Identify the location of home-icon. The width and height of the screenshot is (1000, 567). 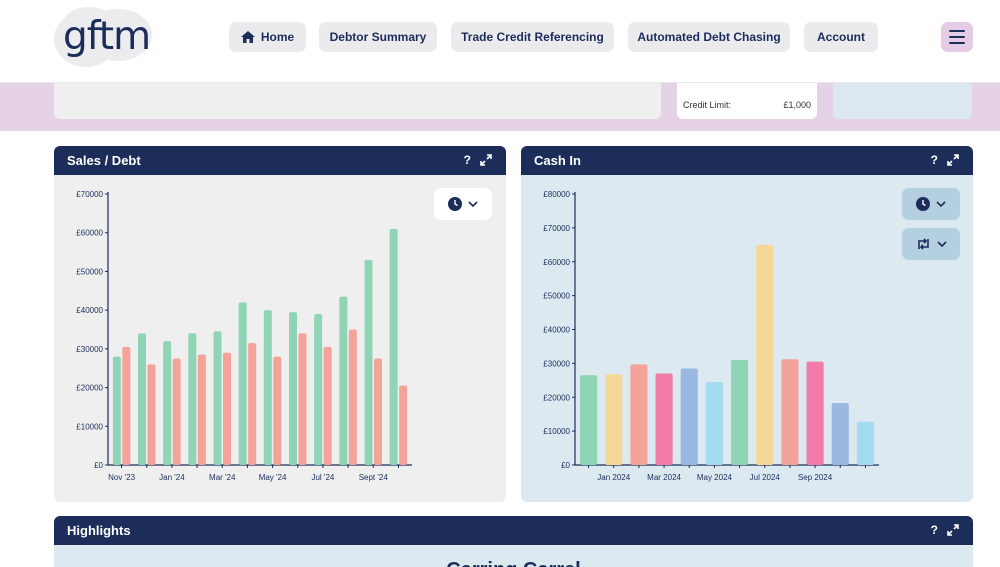
(247, 37).